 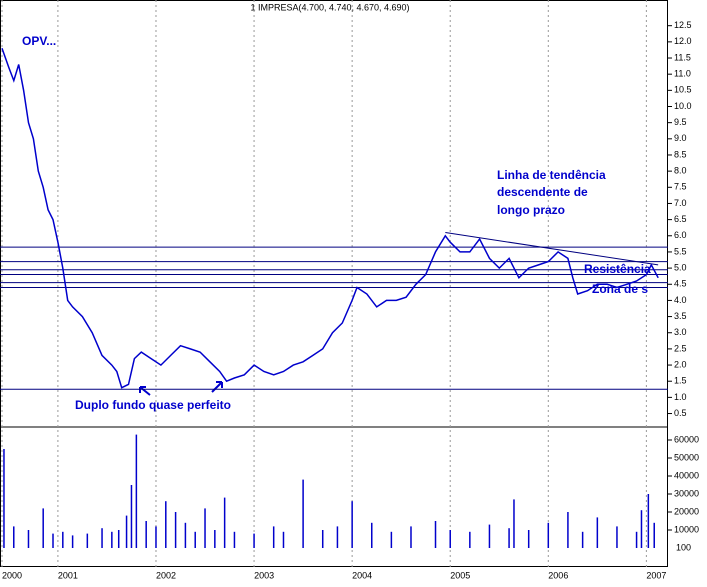 What do you see at coordinates (682, 74) in the screenshot?
I see `y-tick-label: 11.0` at bounding box center [682, 74].